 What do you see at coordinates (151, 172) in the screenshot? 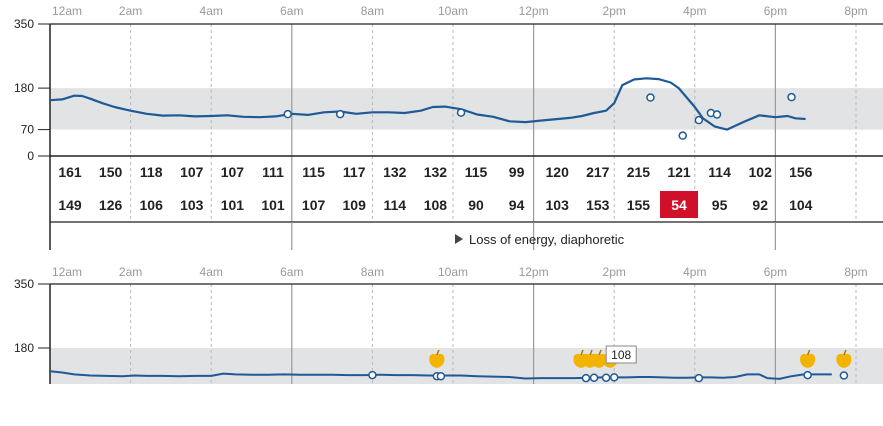
I see `hourly-high-reading: 118` at bounding box center [151, 172].